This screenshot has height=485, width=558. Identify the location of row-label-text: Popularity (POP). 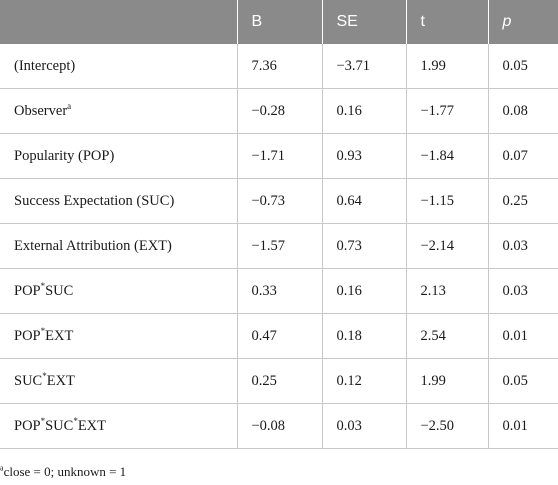
(64, 155).